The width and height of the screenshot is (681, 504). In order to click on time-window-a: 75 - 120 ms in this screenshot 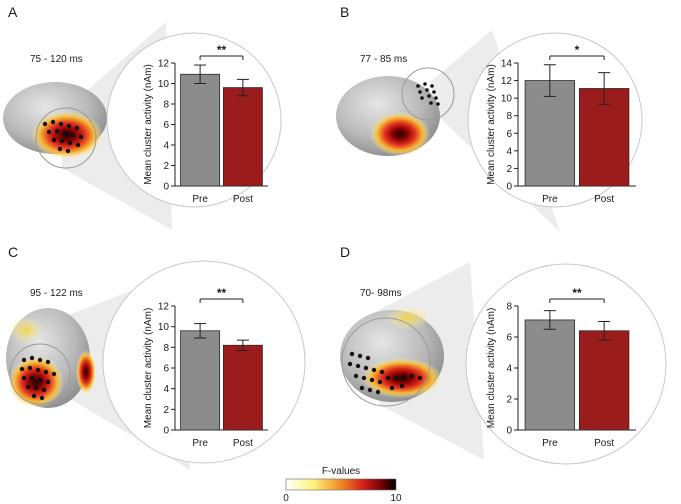, I will do `click(56, 59)`.